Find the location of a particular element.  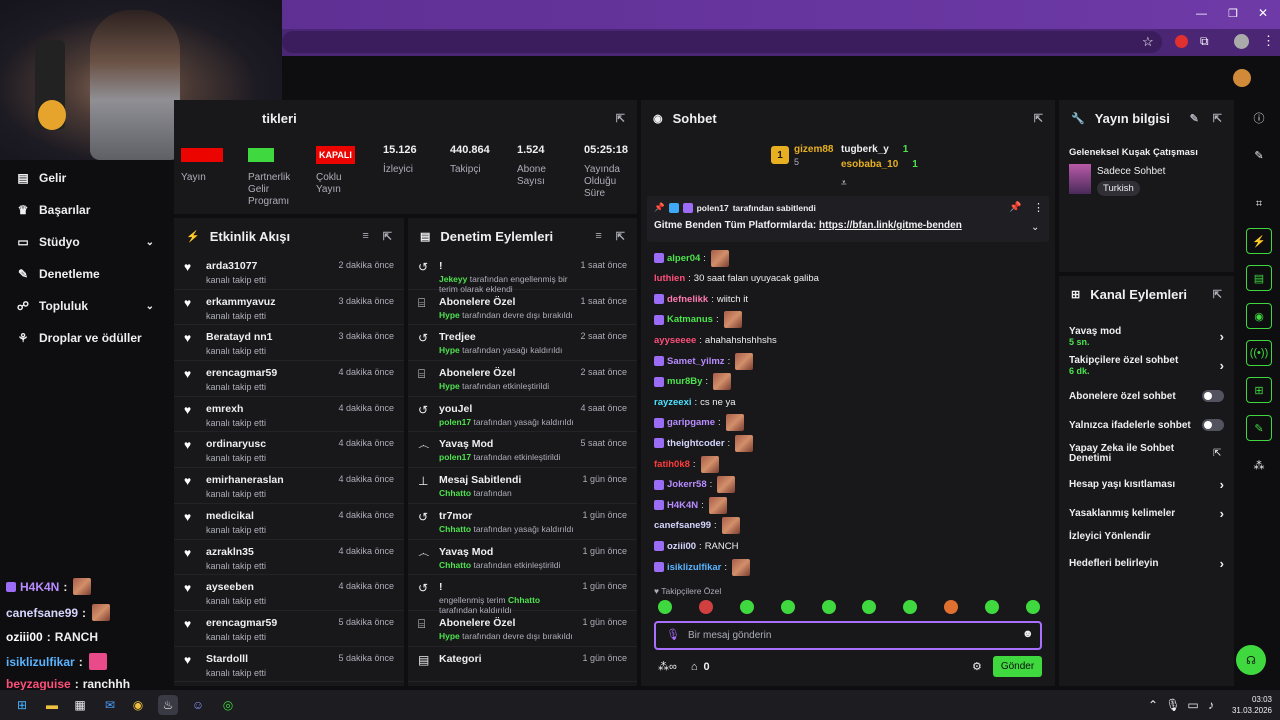

send-button: Gönder is located at coordinates (1017, 666).